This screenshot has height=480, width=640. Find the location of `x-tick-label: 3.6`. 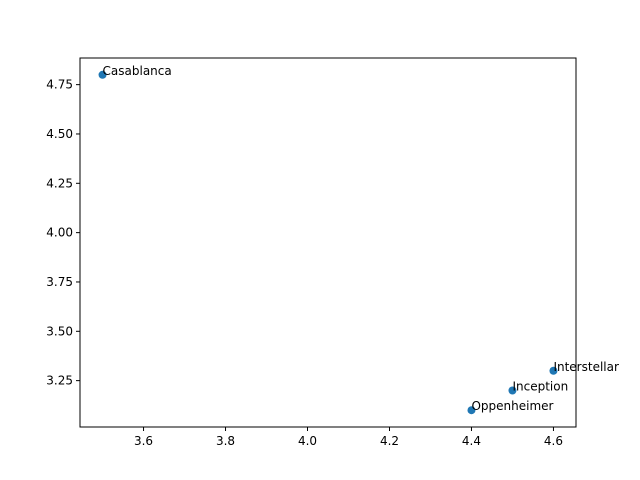

x-tick-label: 3.6 is located at coordinates (143, 441).